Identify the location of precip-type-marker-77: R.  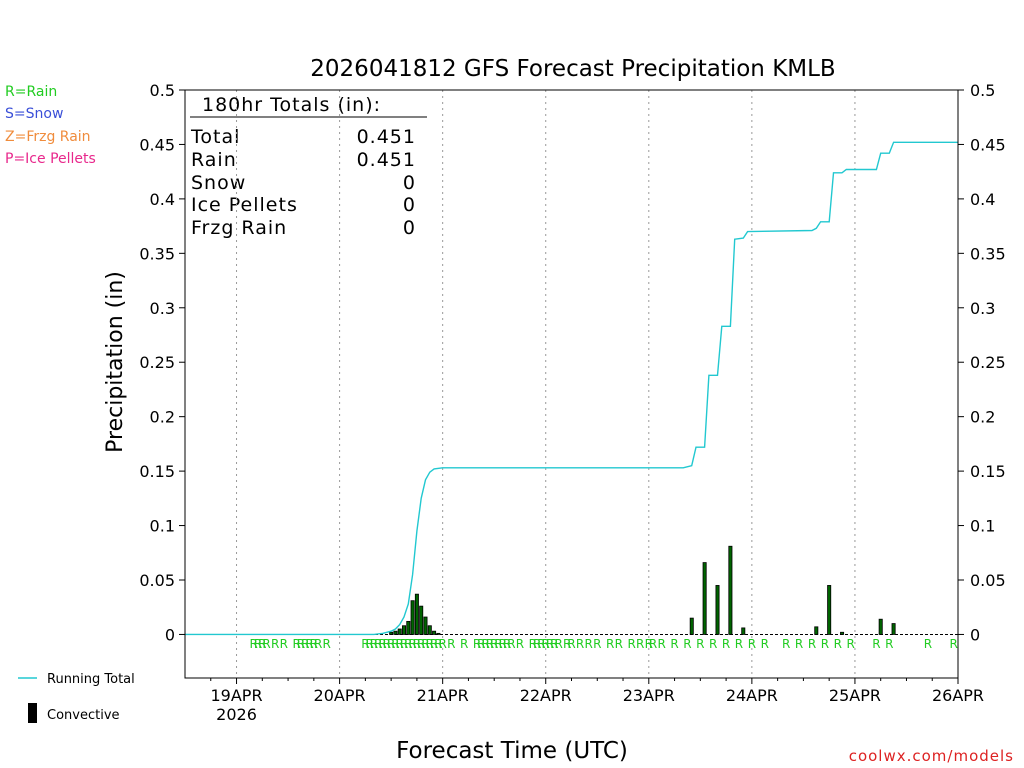
(876, 644).